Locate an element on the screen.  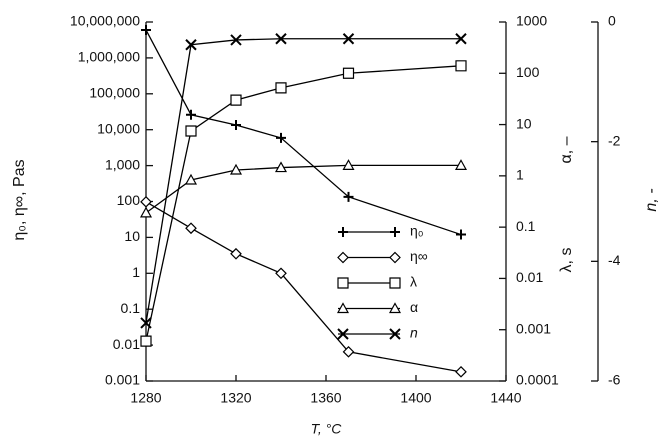
y-tick-label: 0.1 is located at coordinates (131, 308).